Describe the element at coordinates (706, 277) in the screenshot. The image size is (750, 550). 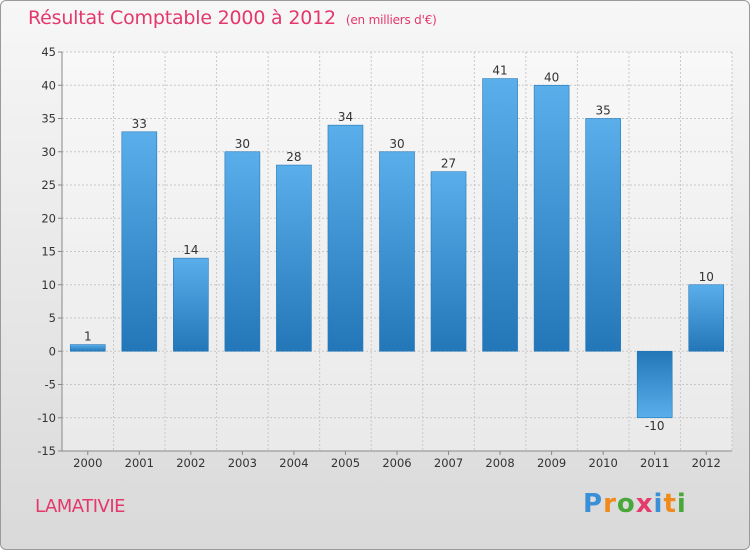
I see `data-label-2012: 10` at that location.